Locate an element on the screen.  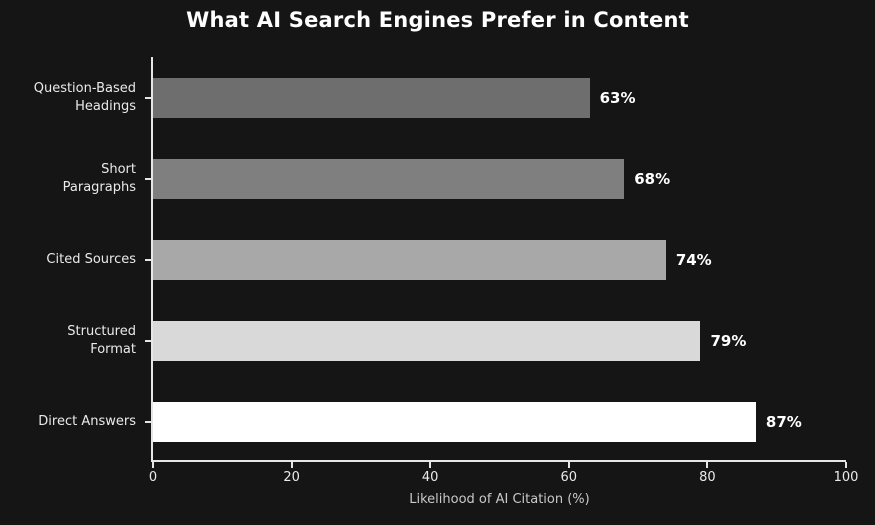
x-tick-label: 80 is located at coordinates (707, 477).